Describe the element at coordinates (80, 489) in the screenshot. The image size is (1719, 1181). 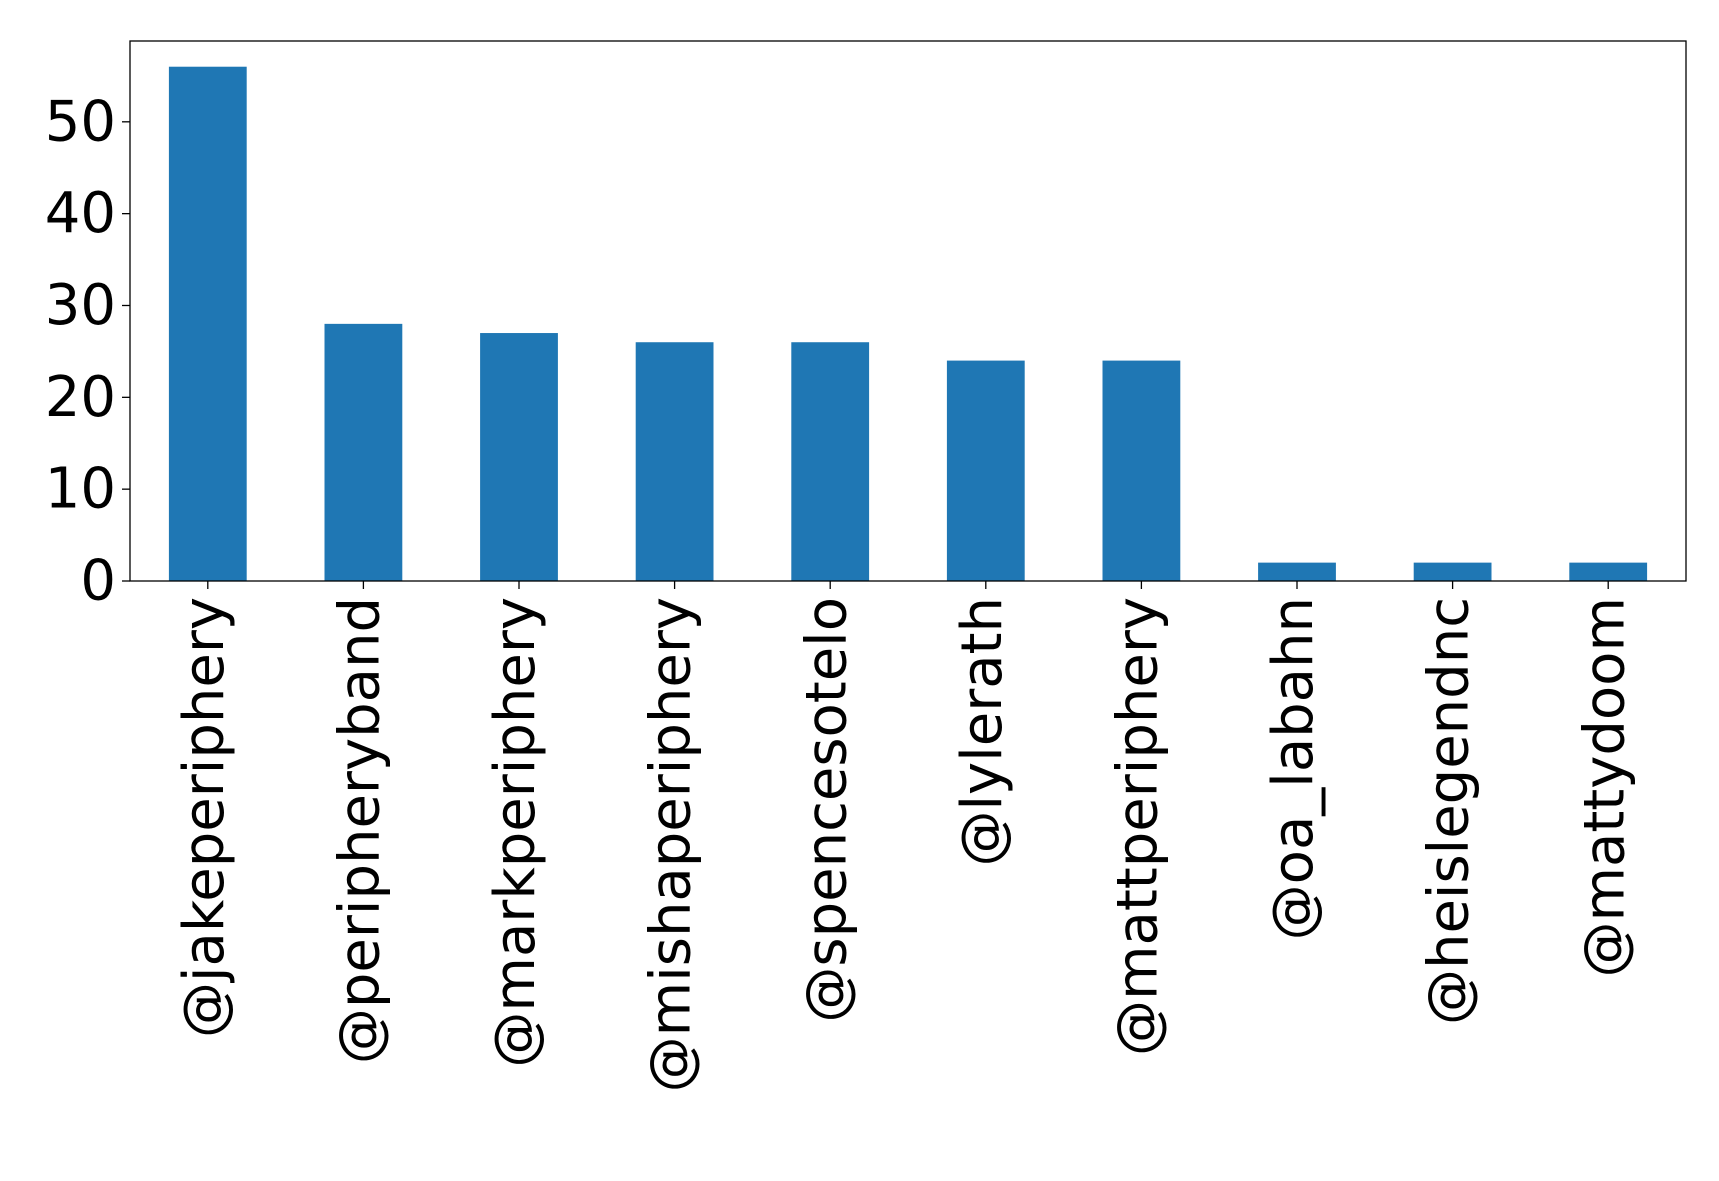
I see `y-tick-label: 10` at that location.